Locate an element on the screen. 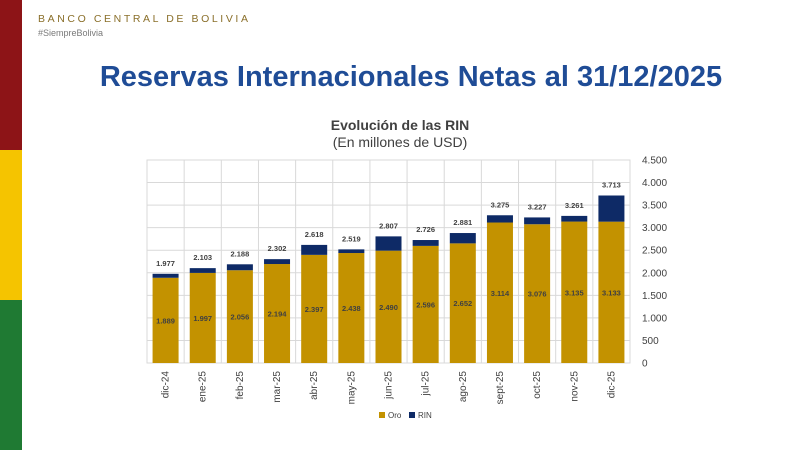 The width and height of the screenshot is (800, 450). oro-data-label: 2.596 is located at coordinates (425, 304).